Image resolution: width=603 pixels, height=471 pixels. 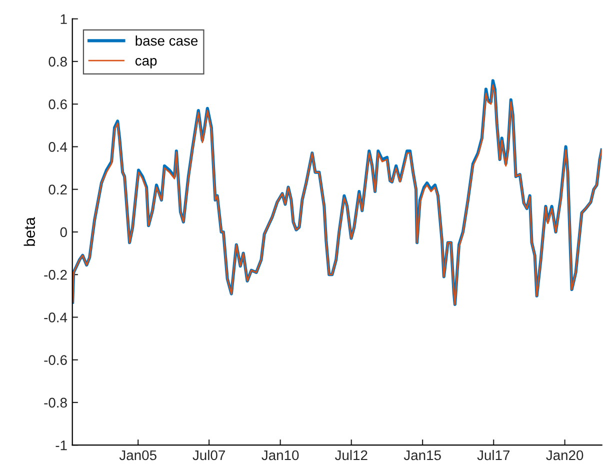 What do you see at coordinates (351, 455) in the screenshot?
I see `x-tick-label: Jul12` at bounding box center [351, 455].